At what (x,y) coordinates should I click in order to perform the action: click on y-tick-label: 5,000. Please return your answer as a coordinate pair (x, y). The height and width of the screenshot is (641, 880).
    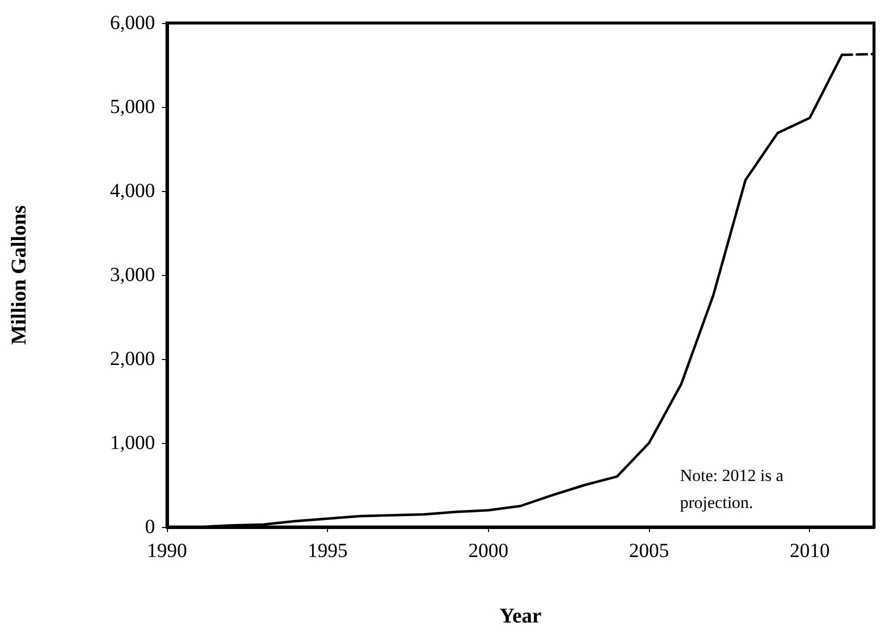
    Looking at the image, I should click on (132, 107).